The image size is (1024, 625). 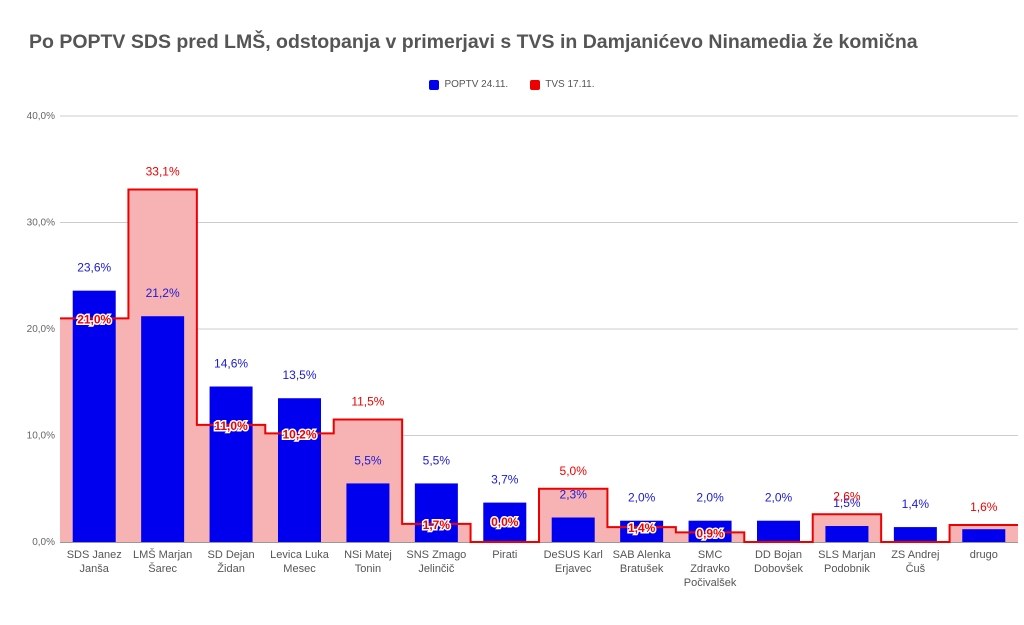 What do you see at coordinates (642, 569) in the screenshot?
I see `x-category-label: Bratušek` at bounding box center [642, 569].